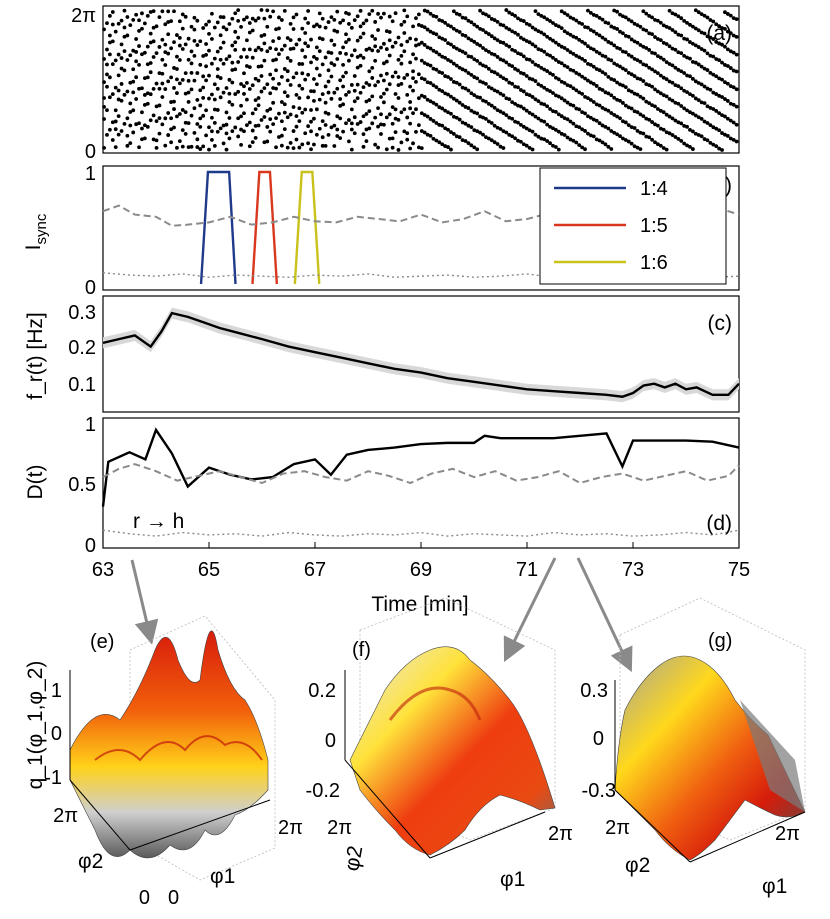  Describe the element at coordinates (530, 610) in the screenshot. I see `arrow-to-f` at that location.